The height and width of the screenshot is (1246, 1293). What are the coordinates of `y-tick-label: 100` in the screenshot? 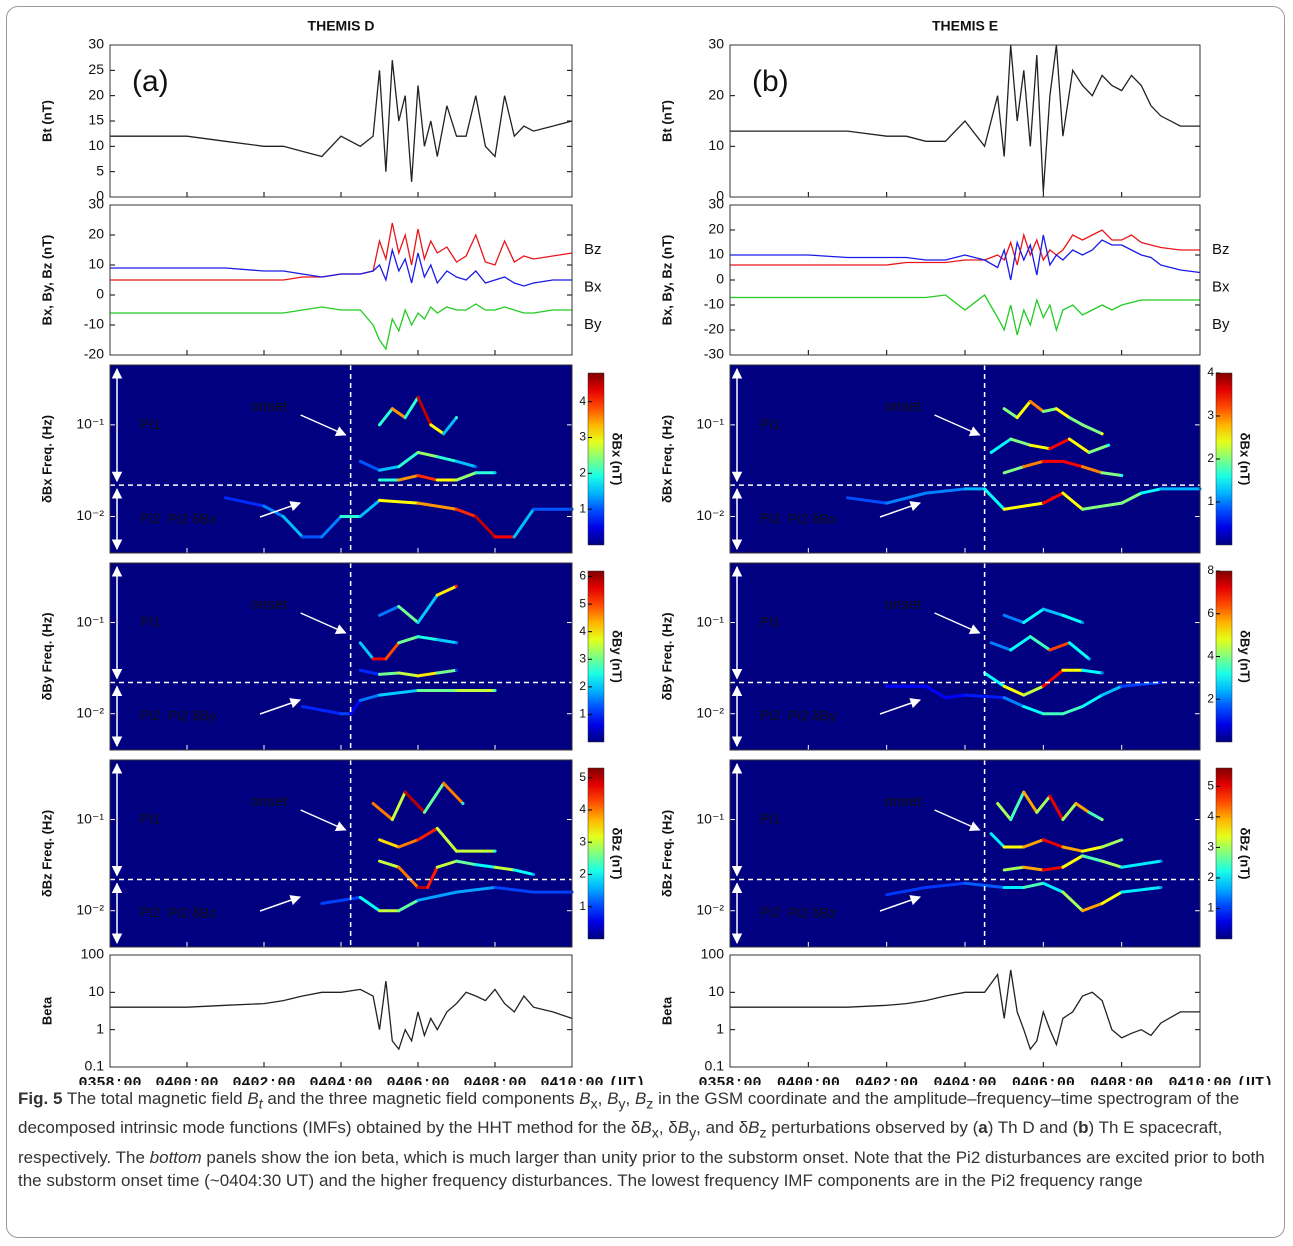 It's located at (93, 954).